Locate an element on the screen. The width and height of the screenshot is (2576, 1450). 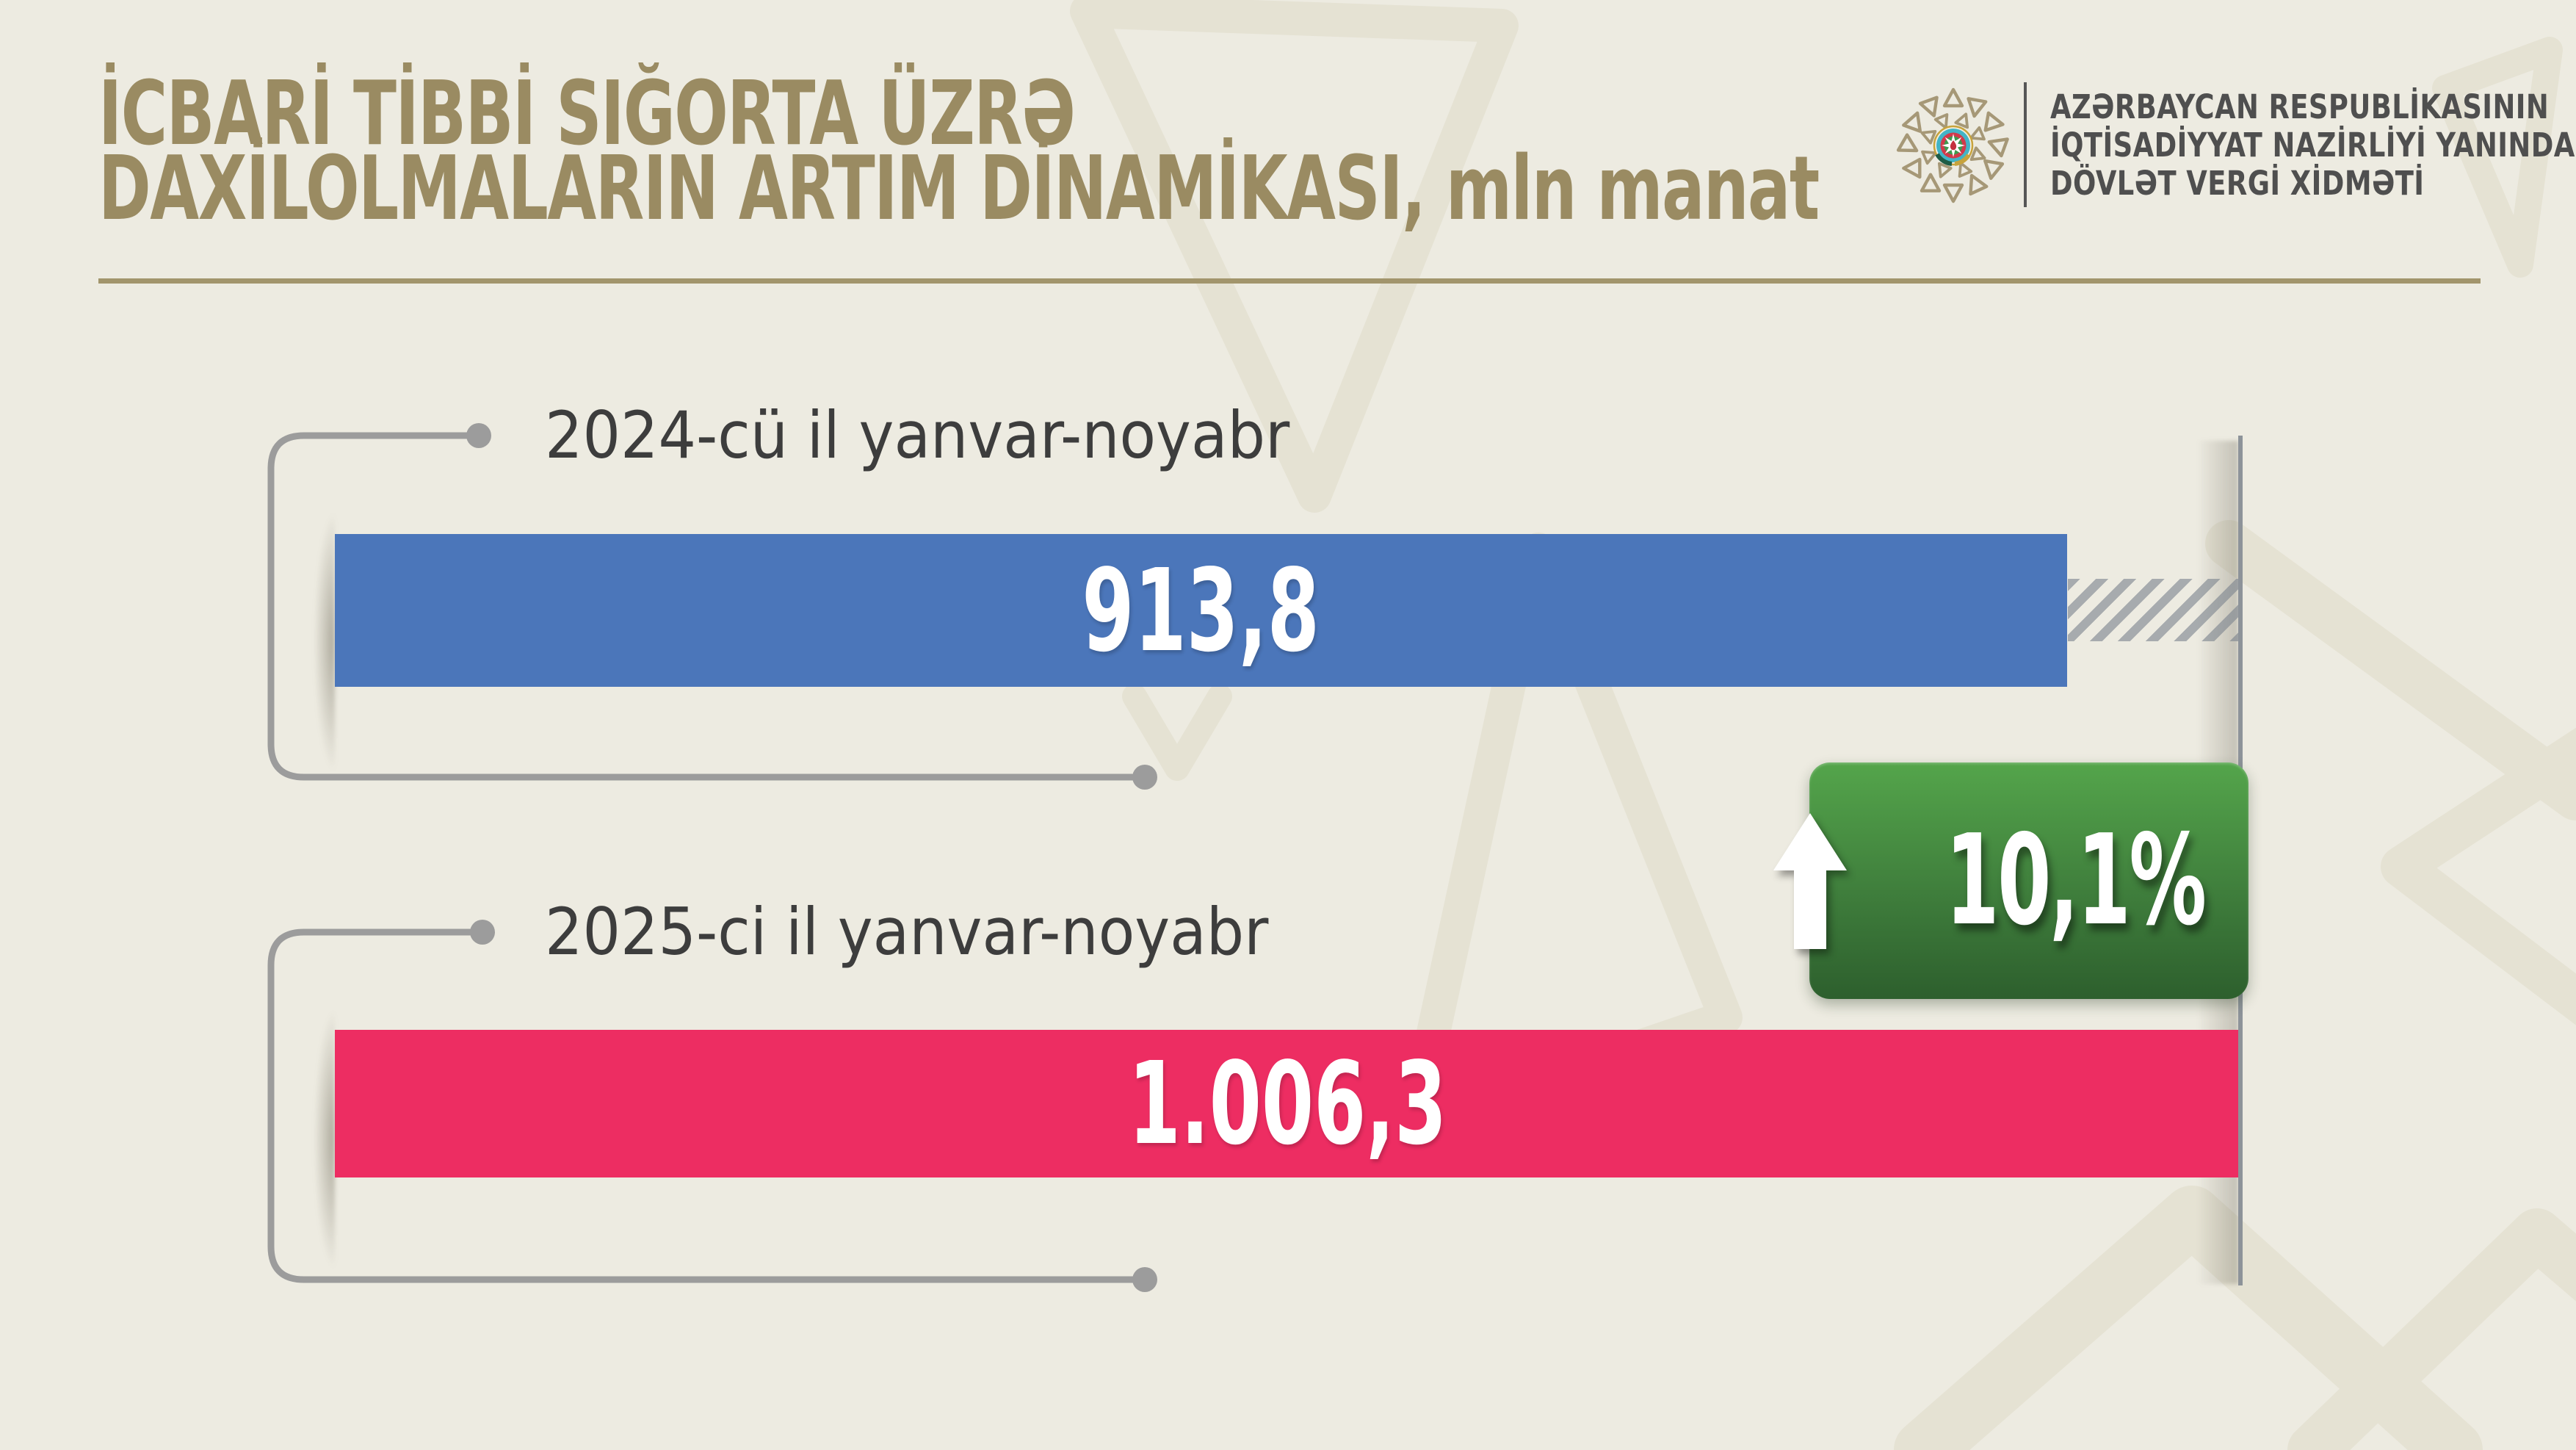
category-label-2024-text: 2024-cü il yanvar-noyabr is located at coordinates (917, 435).